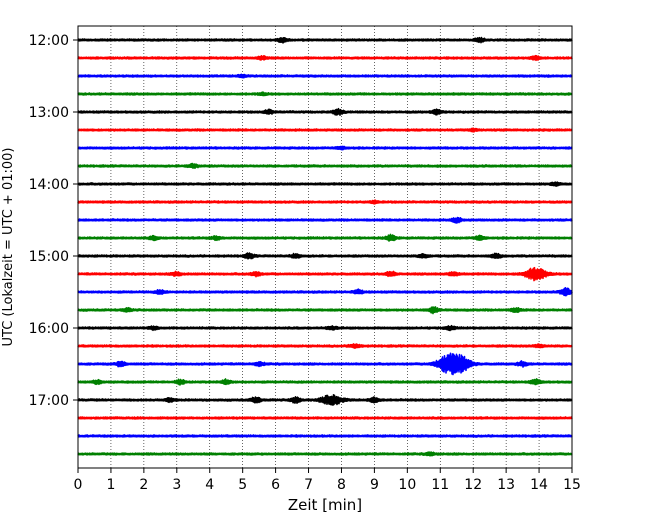 The height and width of the screenshot is (520, 650). Describe the element at coordinates (242, 485) in the screenshot. I see `x-tick-label: 5` at that location.